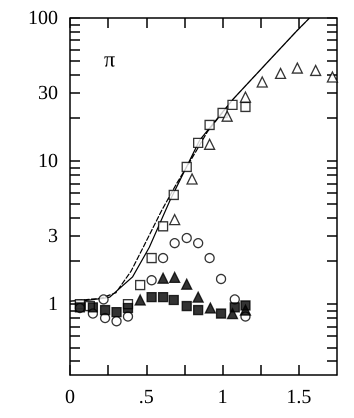 The image size is (354, 418). What do you see at coordinates (146, 397) in the screenshot?
I see `x-tick-label: .5` at bounding box center [146, 397].